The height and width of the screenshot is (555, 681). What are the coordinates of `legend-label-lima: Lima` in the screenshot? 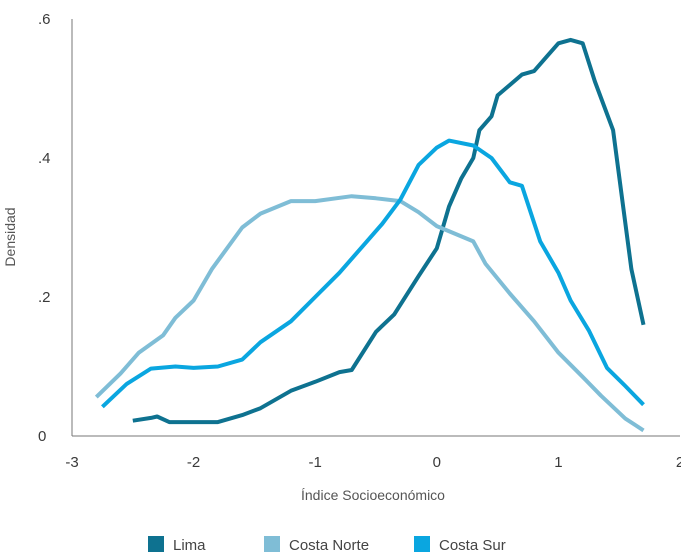 It's located at (189, 545).